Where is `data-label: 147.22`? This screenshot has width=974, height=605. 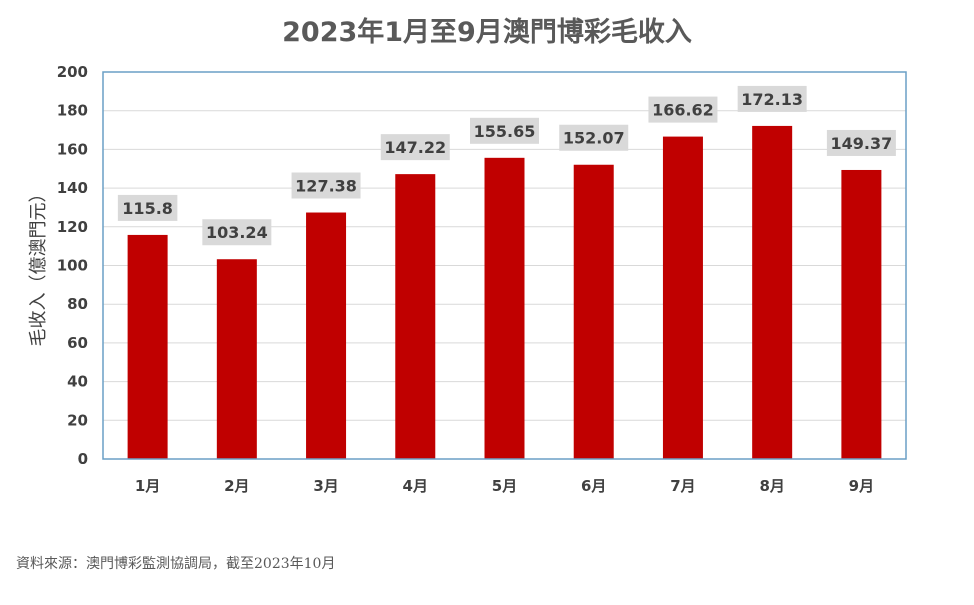
data-label: 147.22 is located at coordinates (415, 147).